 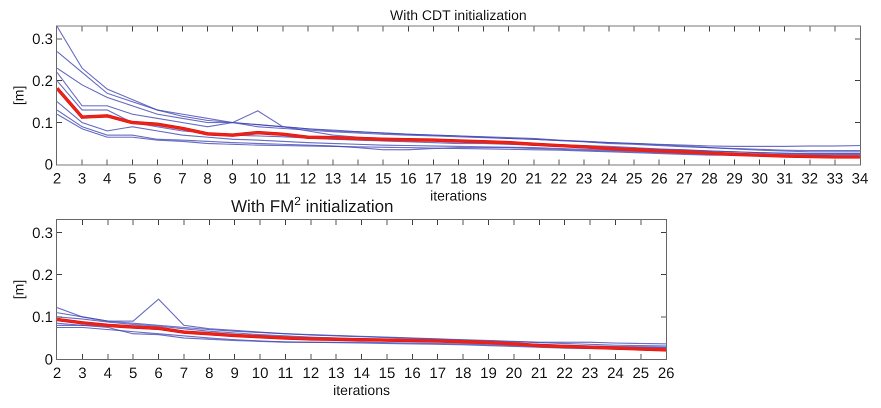 What do you see at coordinates (860, 179) in the screenshot?
I see `x-tick-label: 34` at bounding box center [860, 179].